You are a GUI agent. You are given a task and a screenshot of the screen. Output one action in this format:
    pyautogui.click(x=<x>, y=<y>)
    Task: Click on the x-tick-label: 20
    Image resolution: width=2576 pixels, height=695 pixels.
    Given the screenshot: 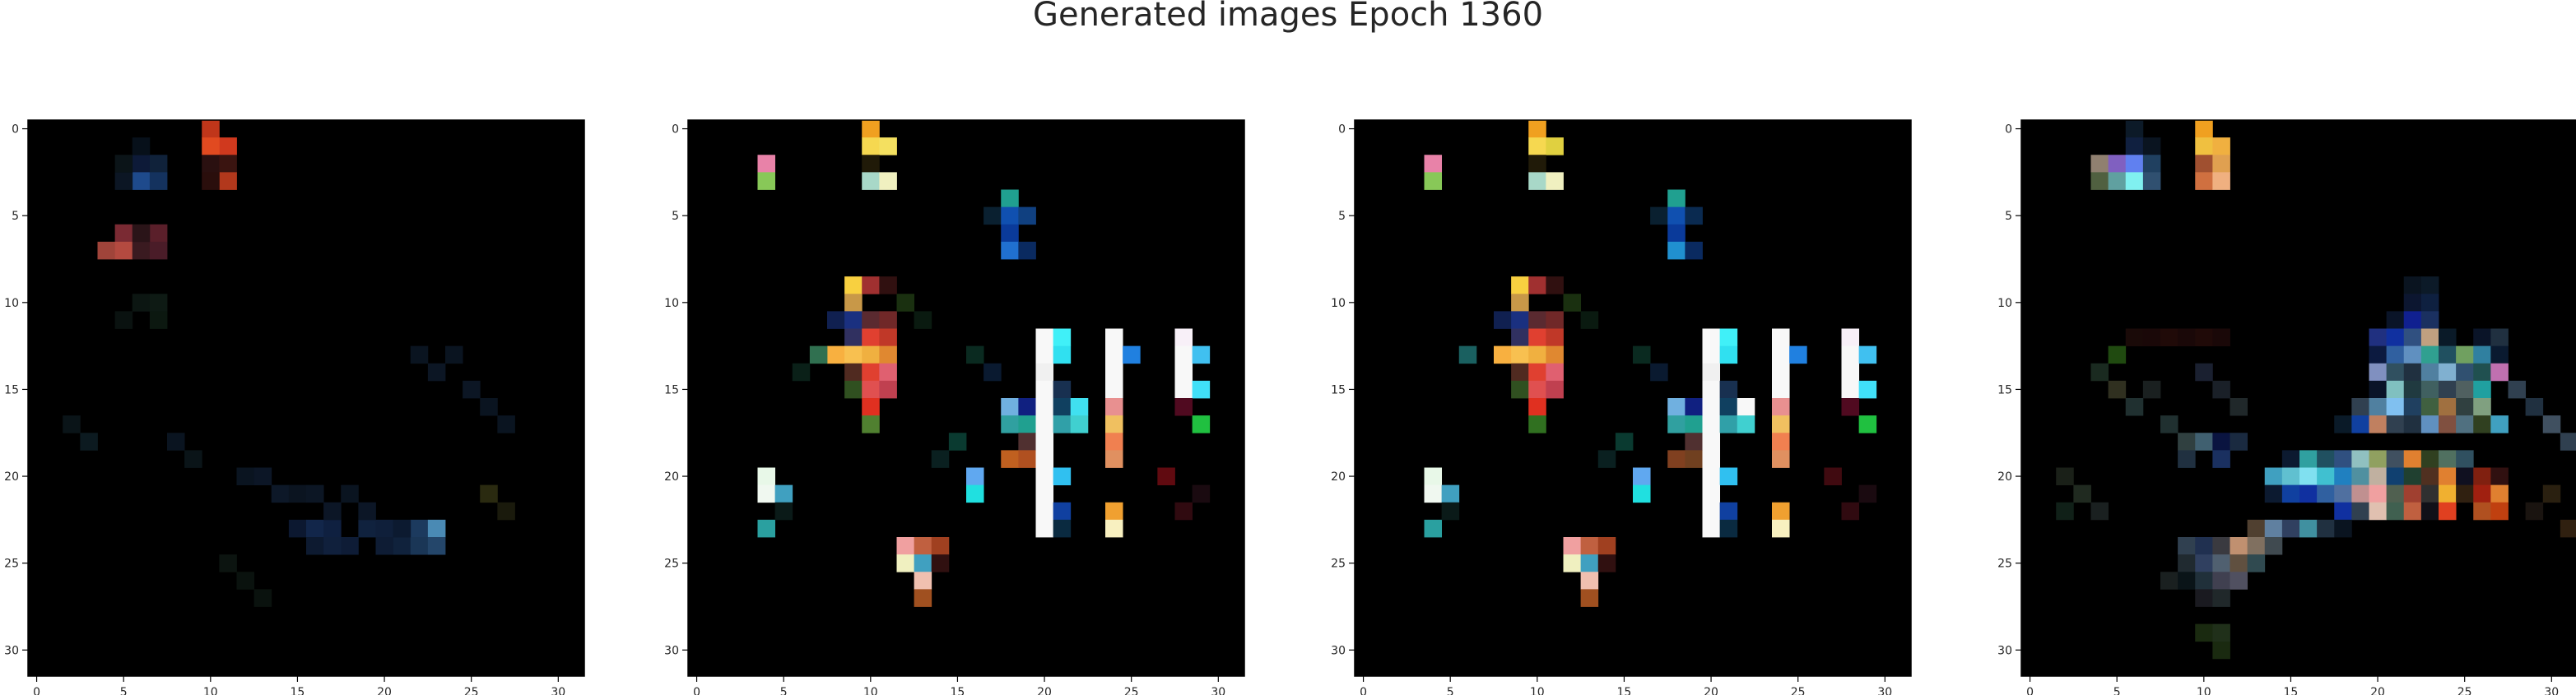 What is the action you would take?
    pyautogui.click(x=1711, y=690)
    